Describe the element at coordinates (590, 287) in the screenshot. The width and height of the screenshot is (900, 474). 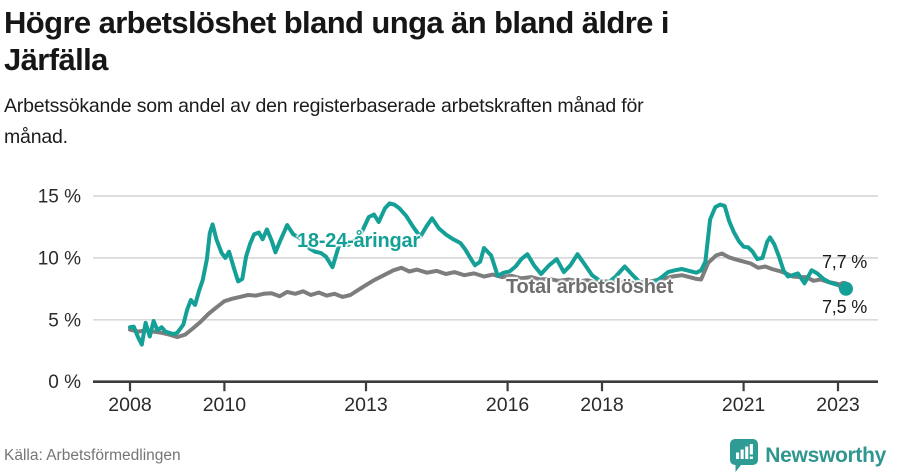
I see `total-series-label: Total arbetslöshet` at that location.